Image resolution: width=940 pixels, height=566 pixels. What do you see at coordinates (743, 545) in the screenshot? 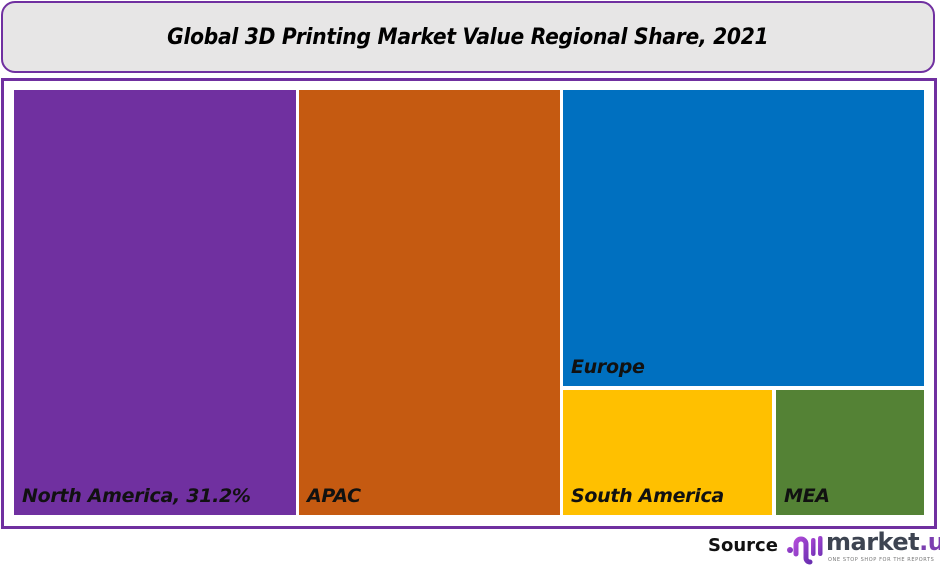
I see `source-label: Source` at bounding box center [743, 545].